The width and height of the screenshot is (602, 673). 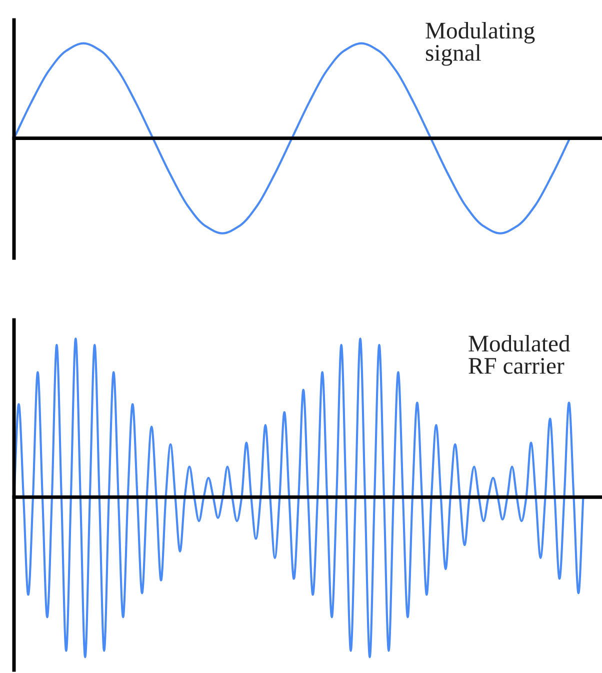 I want to click on series-label: Modulated RF carrier, so click(x=519, y=354).